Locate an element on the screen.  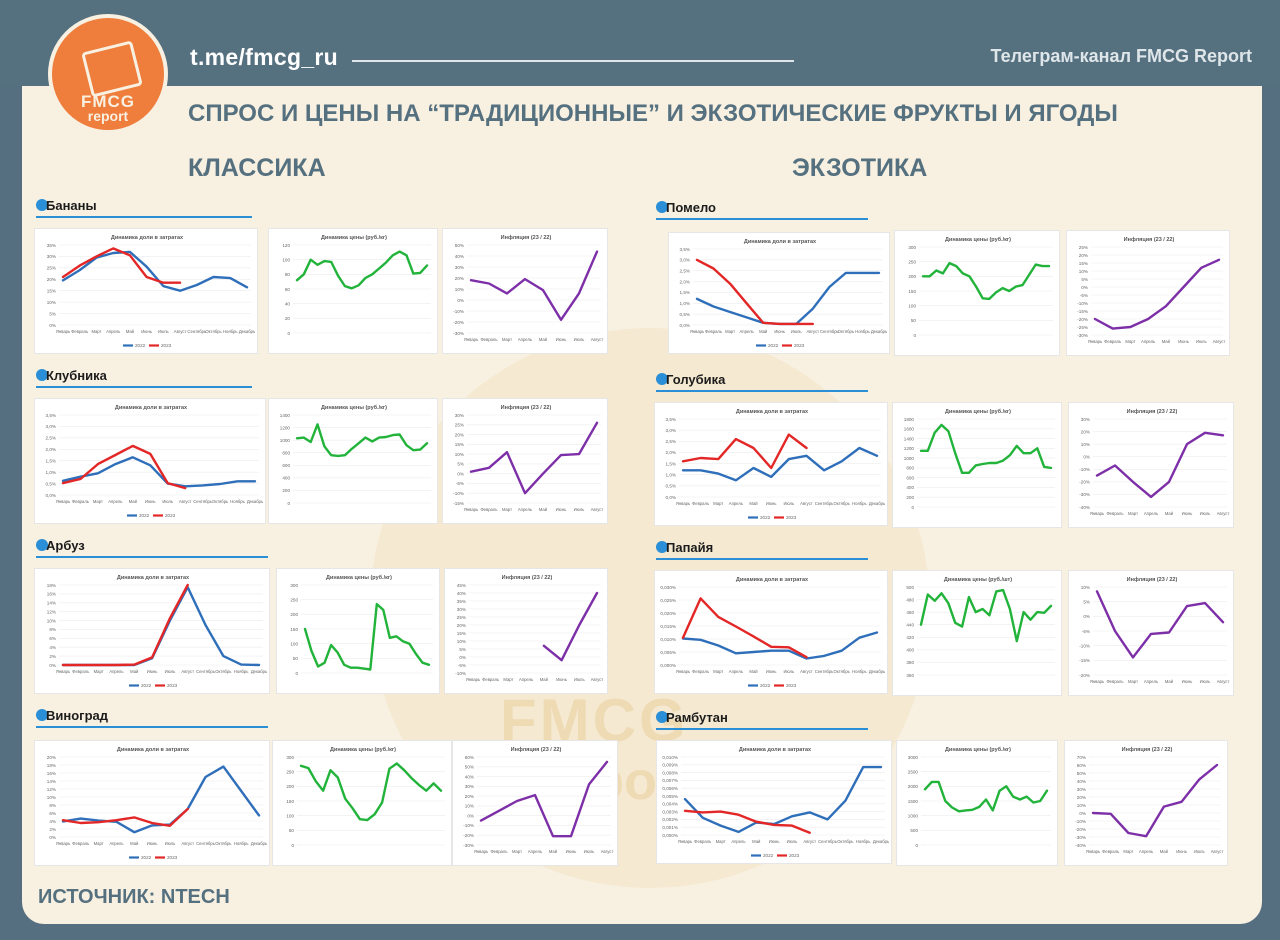
header-divider is located at coordinates (573, 61).